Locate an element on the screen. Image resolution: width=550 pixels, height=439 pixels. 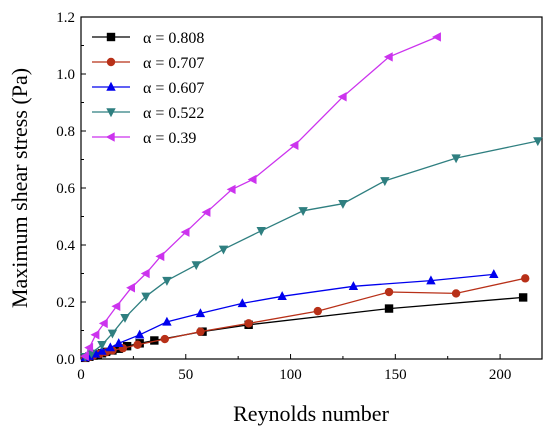
series-line is located at coordinates (304, 327).